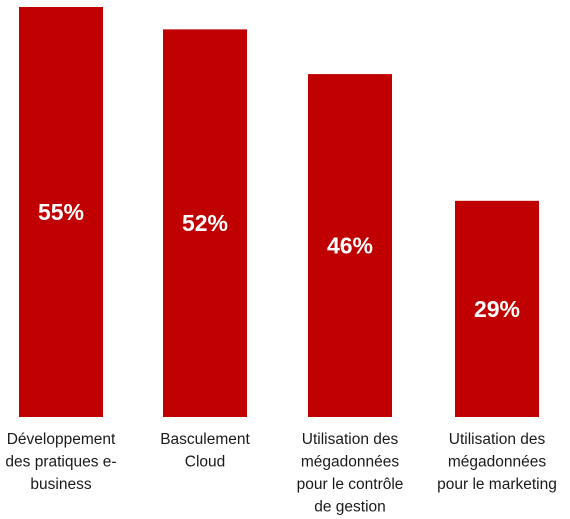 The image size is (570, 519). I want to click on category-label-line: business, so click(60, 484).